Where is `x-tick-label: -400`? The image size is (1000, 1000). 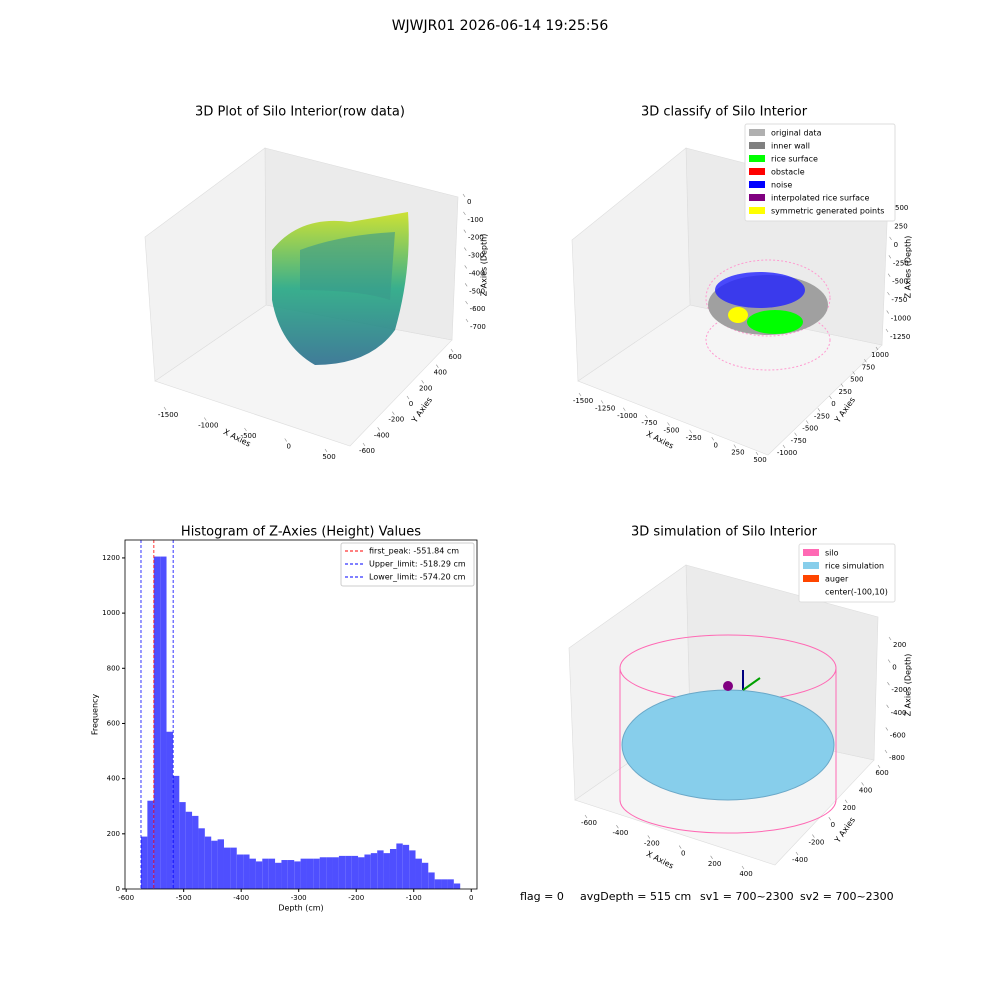
x-tick-label: -400 is located at coordinates (241, 898).